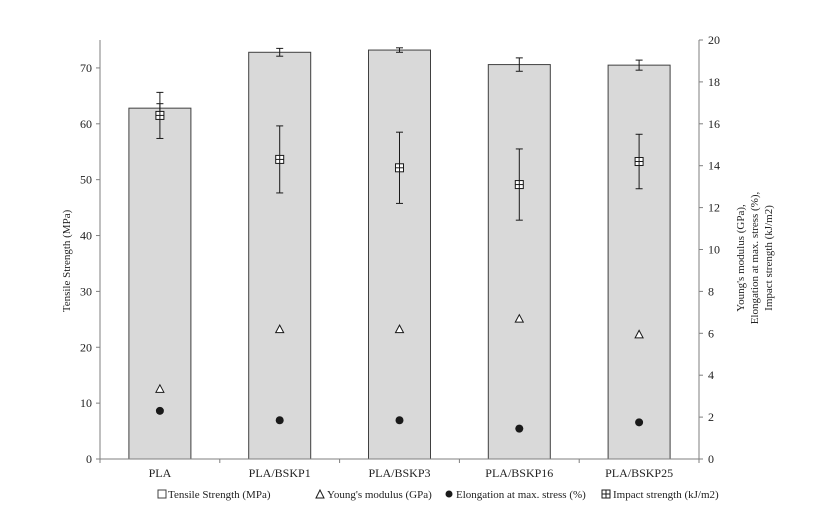 The image size is (826, 532). I want to click on right-tick-label-6: 6, so click(711, 333).